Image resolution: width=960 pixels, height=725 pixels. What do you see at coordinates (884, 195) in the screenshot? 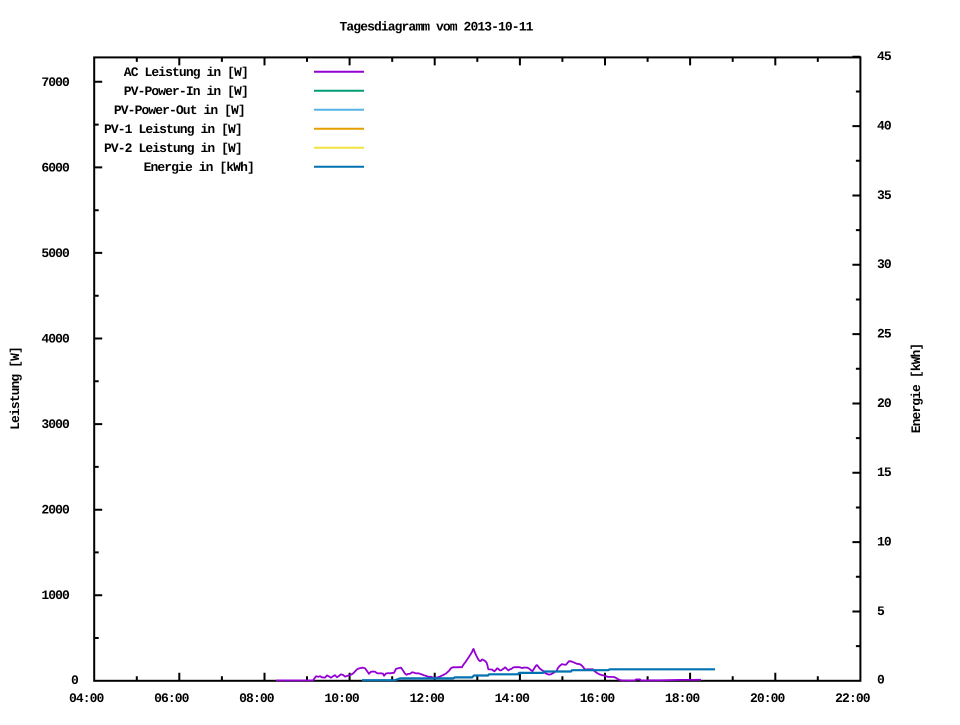
I see `svg-text: 35` at bounding box center [884, 195].